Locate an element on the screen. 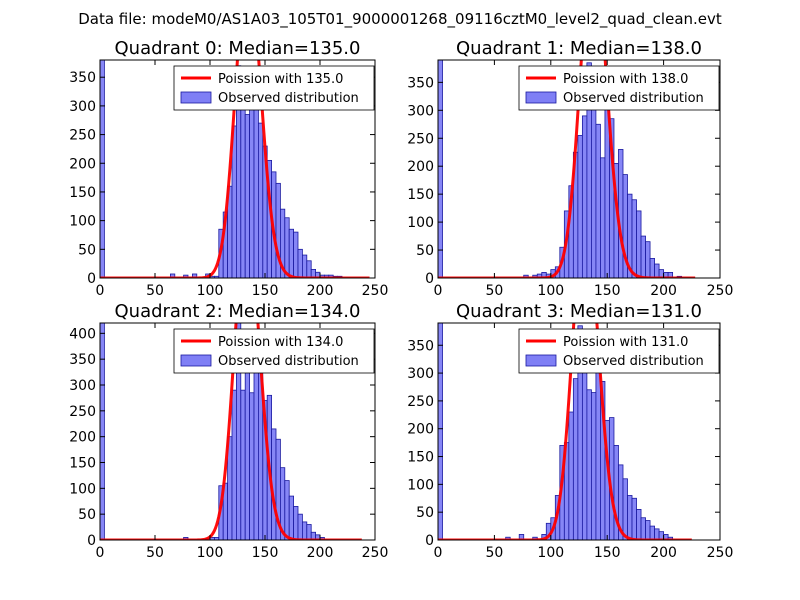 The width and height of the screenshot is (800, 600). legend-line-label: Poission with 138.0 is located at coordinates (625, 79).